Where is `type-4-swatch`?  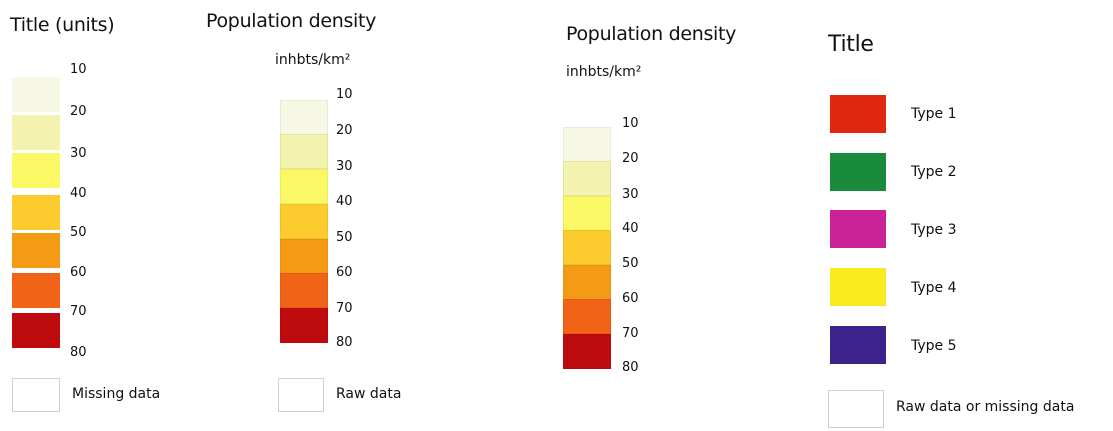 type-4-swatch is located at coordinates (858, 287).